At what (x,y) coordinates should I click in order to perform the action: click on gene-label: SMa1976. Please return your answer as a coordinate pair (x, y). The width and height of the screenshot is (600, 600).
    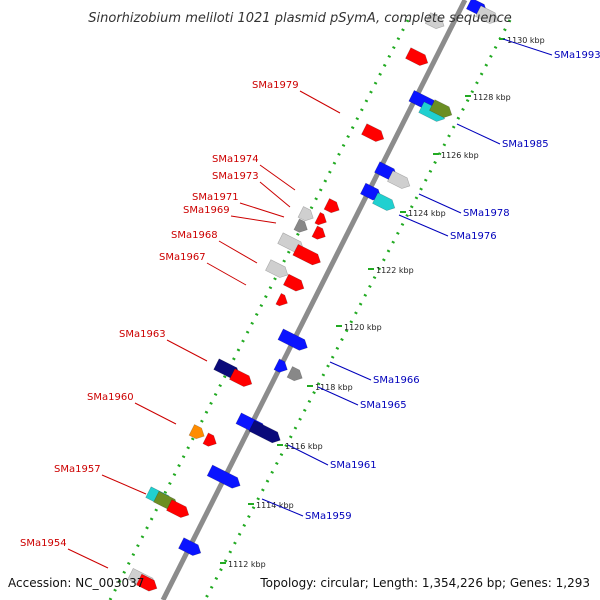
    Looking at the image, I should click on (473, 236).